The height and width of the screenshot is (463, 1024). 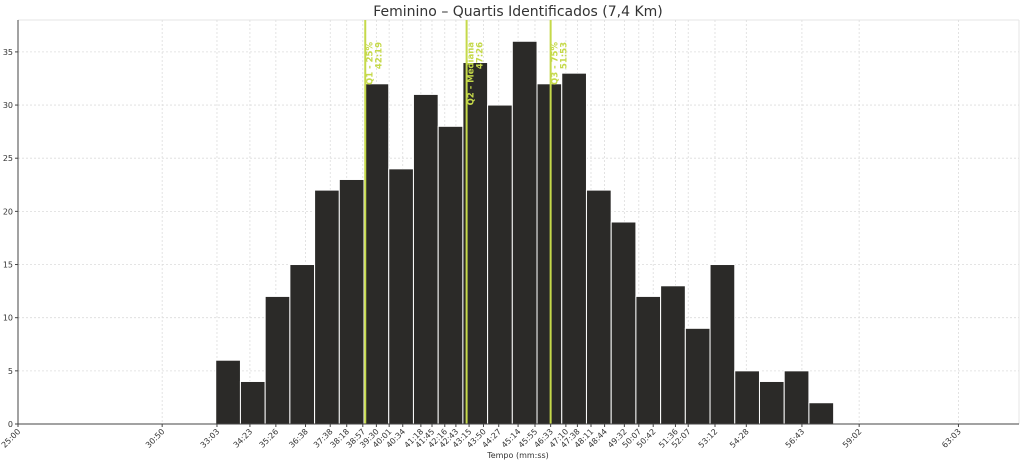 I want to click on y-tick-label: 0, so click(x=10, y=424).